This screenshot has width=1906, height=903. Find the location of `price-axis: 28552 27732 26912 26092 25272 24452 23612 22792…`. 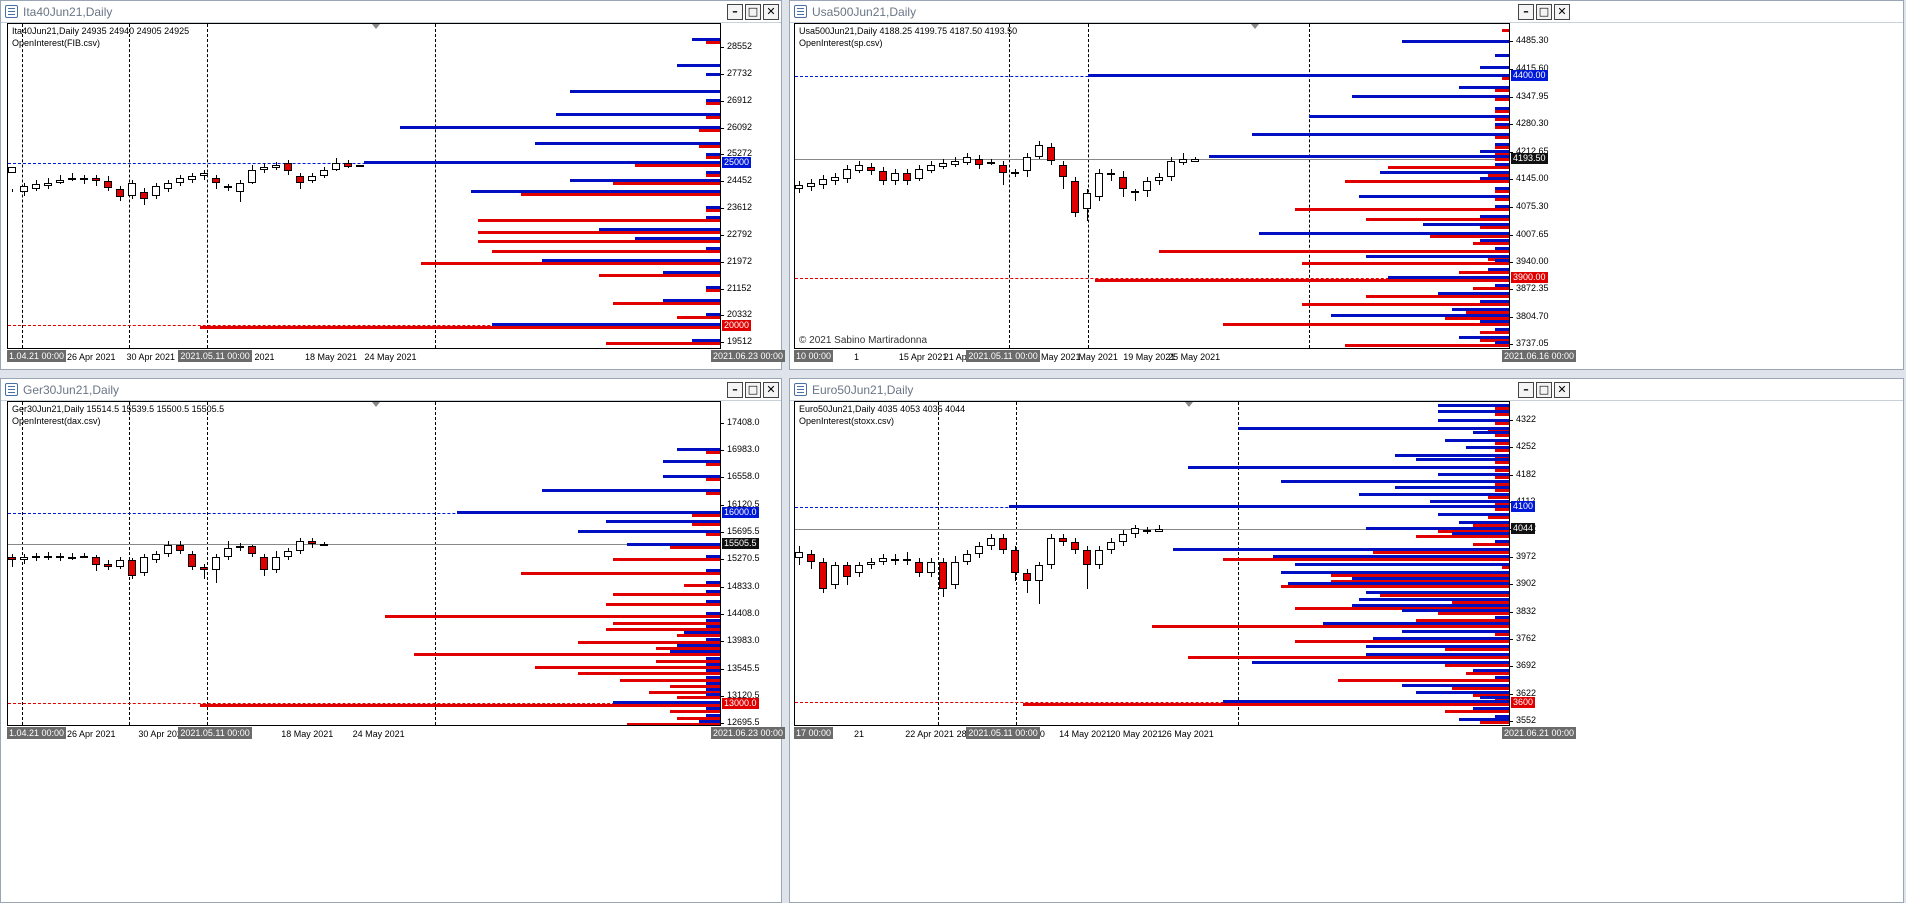

price-axis: 28552 27732 26912 26092 25272 24452 23612 22792… is located at coordinates (751, 186).